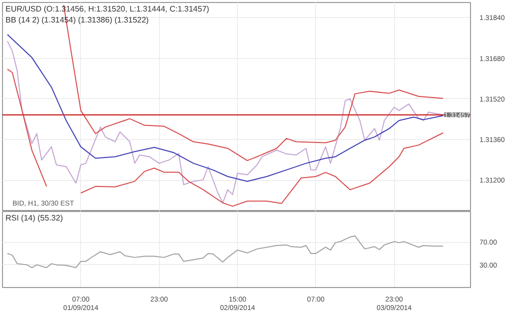 The image size is (512, 321). I want to click on line-series, so click(225, 251).